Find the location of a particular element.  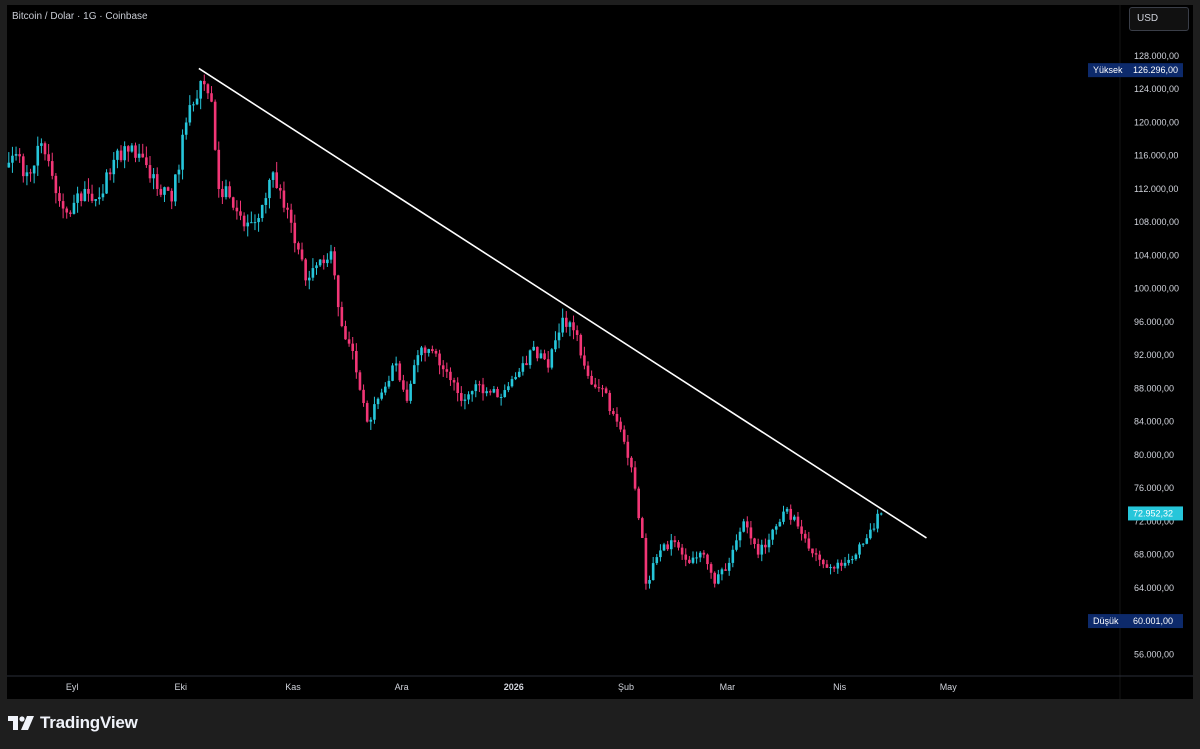

price-tick-label: 88.000,00 is located at coordinates (1154, 388).